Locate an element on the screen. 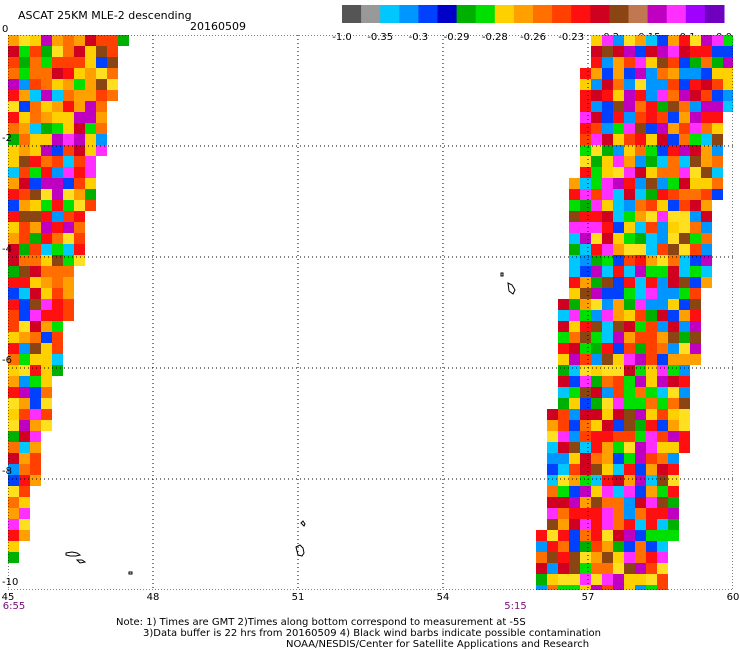 Image resolution: width=740 pixels, height=650 pixels. time-label: 5:15 is located at coordinates (515, 606).